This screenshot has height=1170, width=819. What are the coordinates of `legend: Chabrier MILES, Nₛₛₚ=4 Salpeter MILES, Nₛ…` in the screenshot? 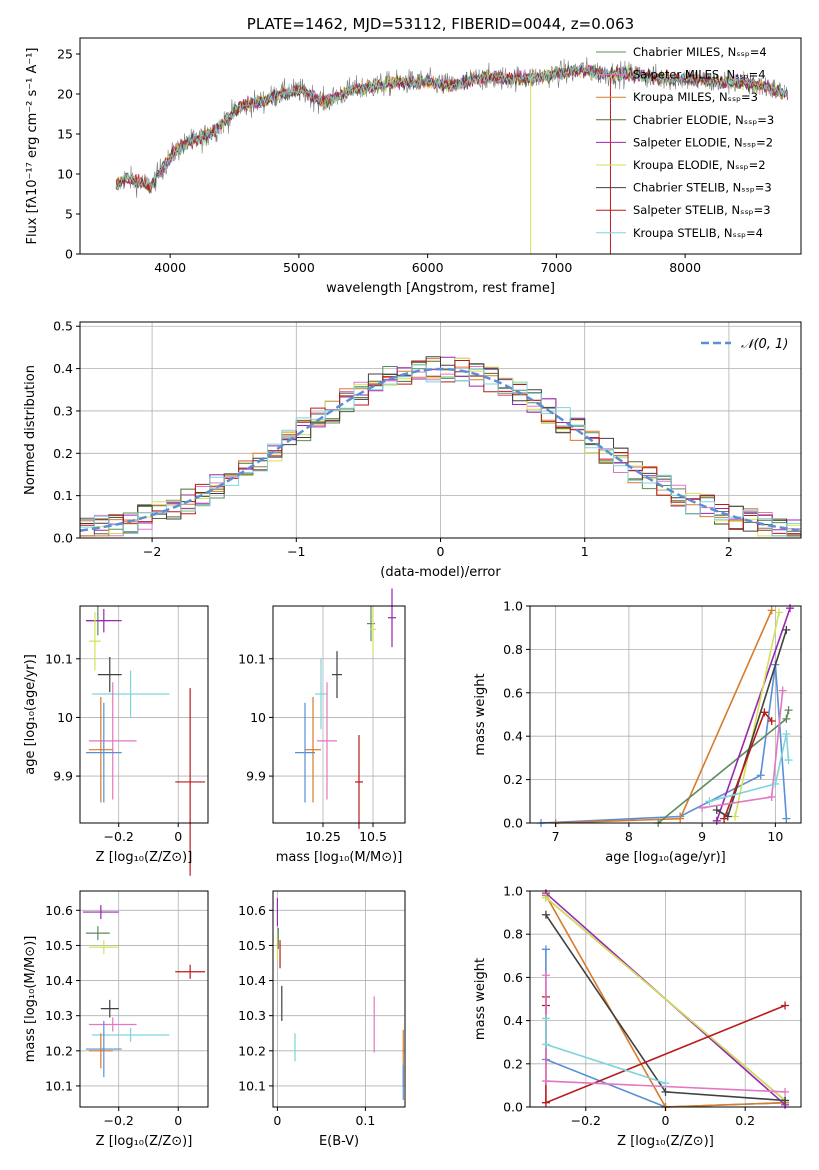 It's located at (685, 142).